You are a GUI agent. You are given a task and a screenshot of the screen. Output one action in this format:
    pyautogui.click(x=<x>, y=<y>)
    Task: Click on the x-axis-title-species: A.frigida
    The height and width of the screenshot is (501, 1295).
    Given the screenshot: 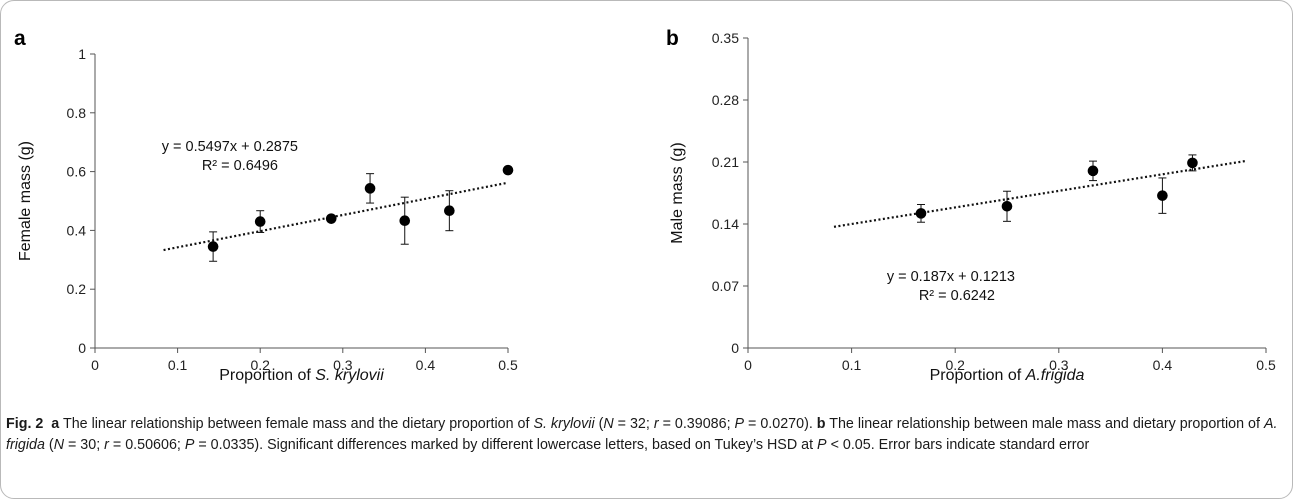 What is the action you would take?
    pyautogui.click(x=1055, y=375)
    